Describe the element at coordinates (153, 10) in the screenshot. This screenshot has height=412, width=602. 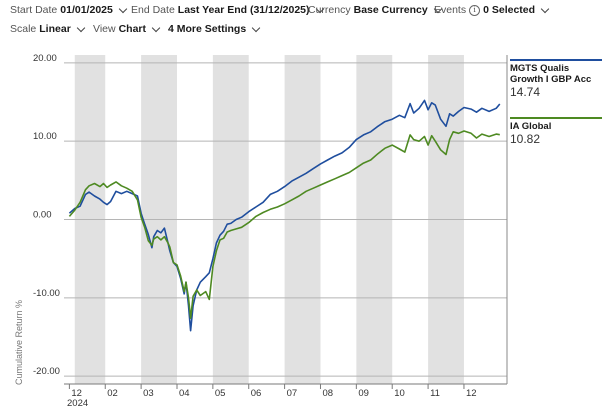
I see `end-date-label: End Date` at that location.